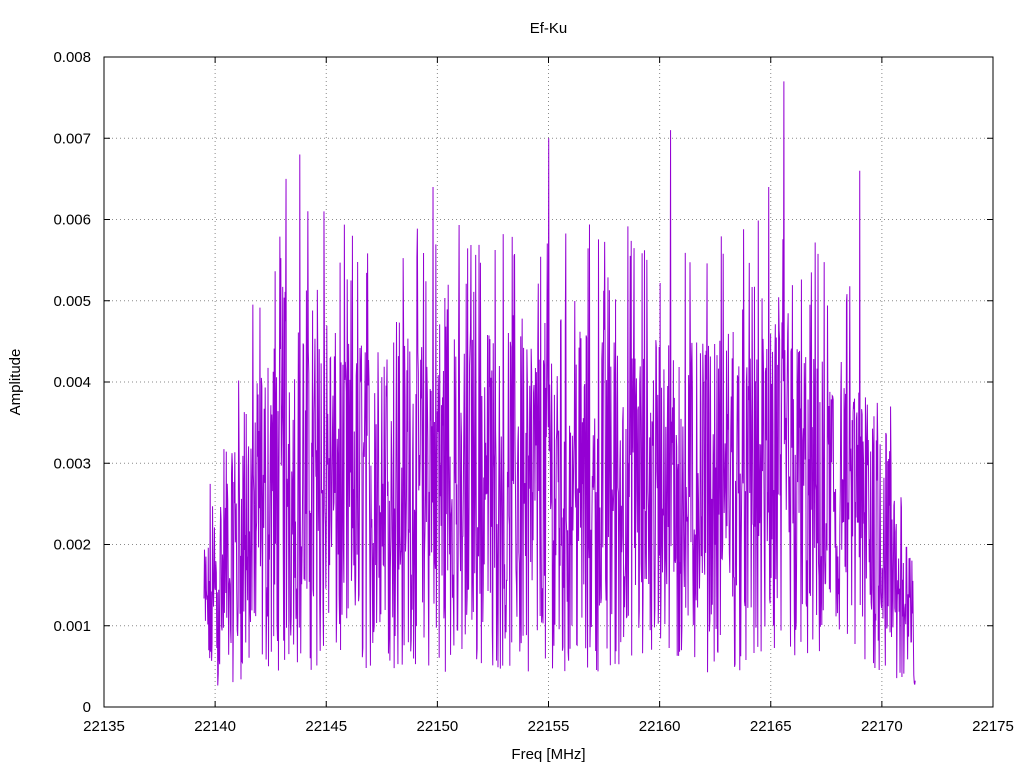 The width and height of the screenshot is (1024, 768). Describe the element at coordinates (438, 726) in the screenshot. I see `x-tick-label: 22150` at that location.